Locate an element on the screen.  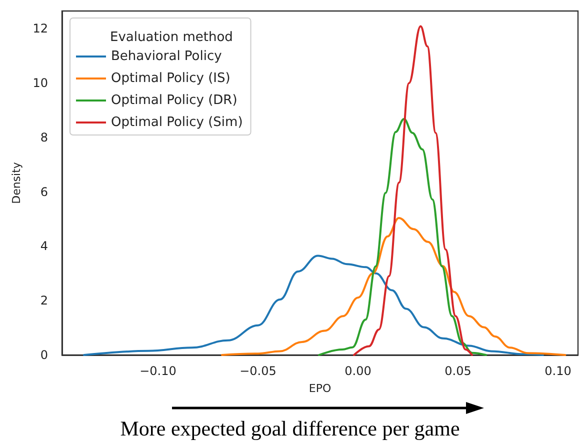
y-axis-title: Density is located at coordinates (16, 183).